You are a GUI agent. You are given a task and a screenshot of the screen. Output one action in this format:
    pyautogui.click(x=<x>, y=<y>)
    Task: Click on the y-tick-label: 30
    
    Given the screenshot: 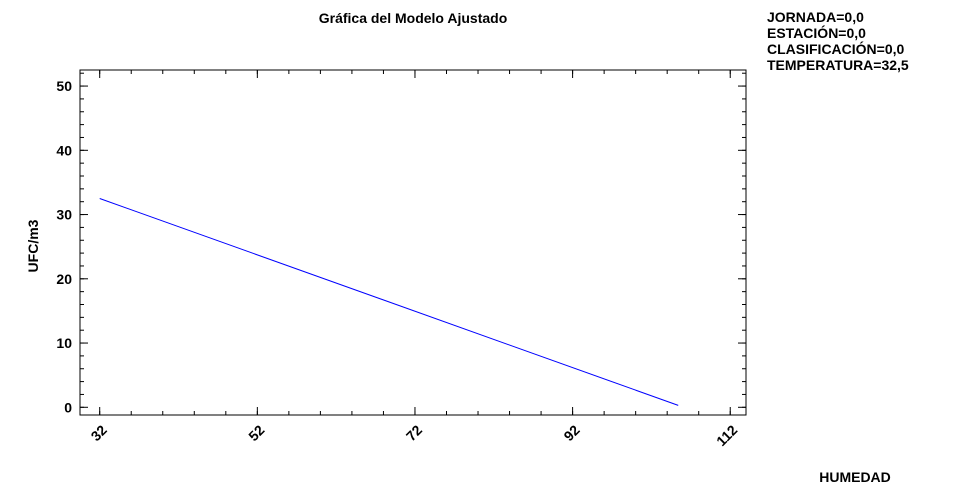 What is the action you would take?
    pyautogui.click(x=64, y=215)
    